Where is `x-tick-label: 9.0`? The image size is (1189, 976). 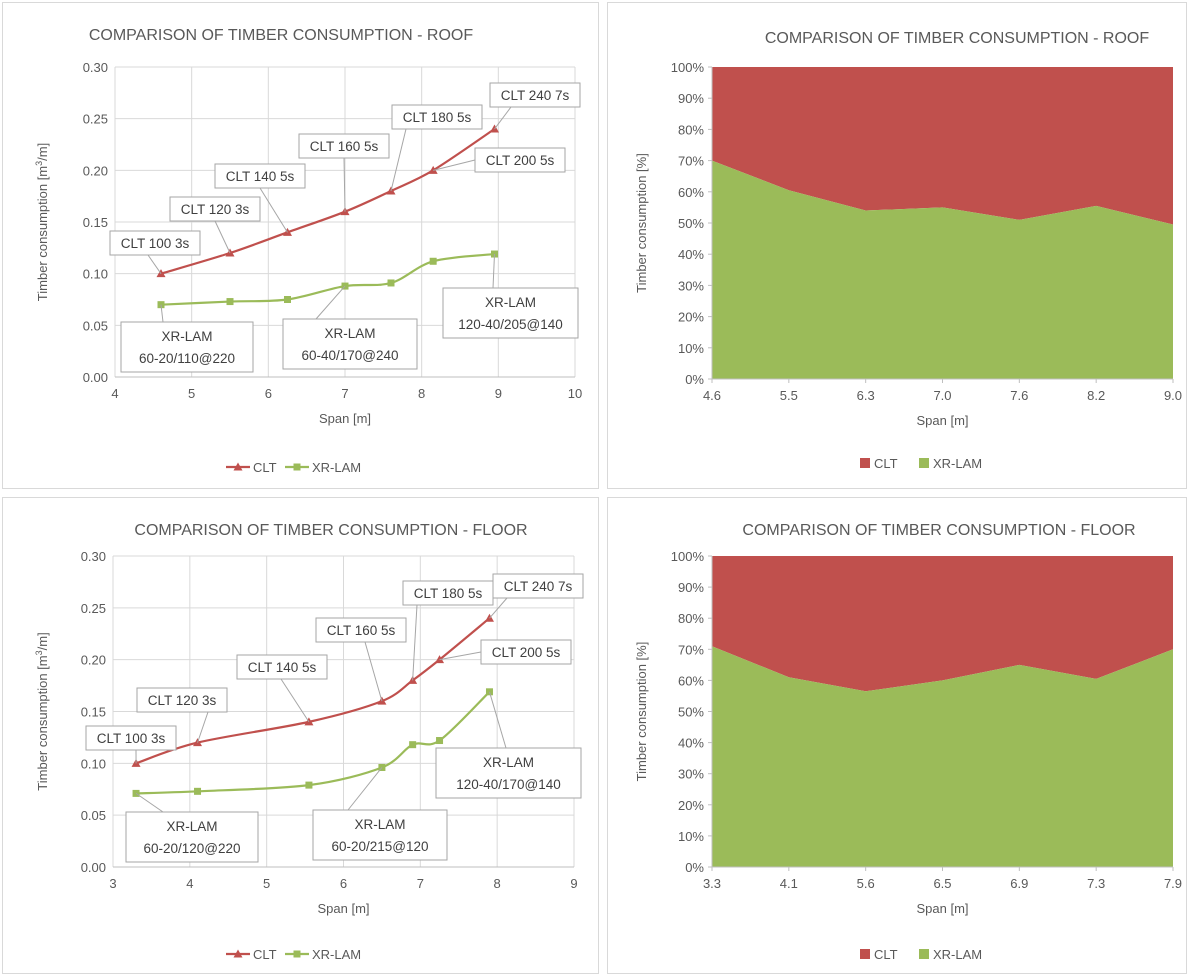 x-tick-label: 9.0 is located at coordinates (1173, 395).